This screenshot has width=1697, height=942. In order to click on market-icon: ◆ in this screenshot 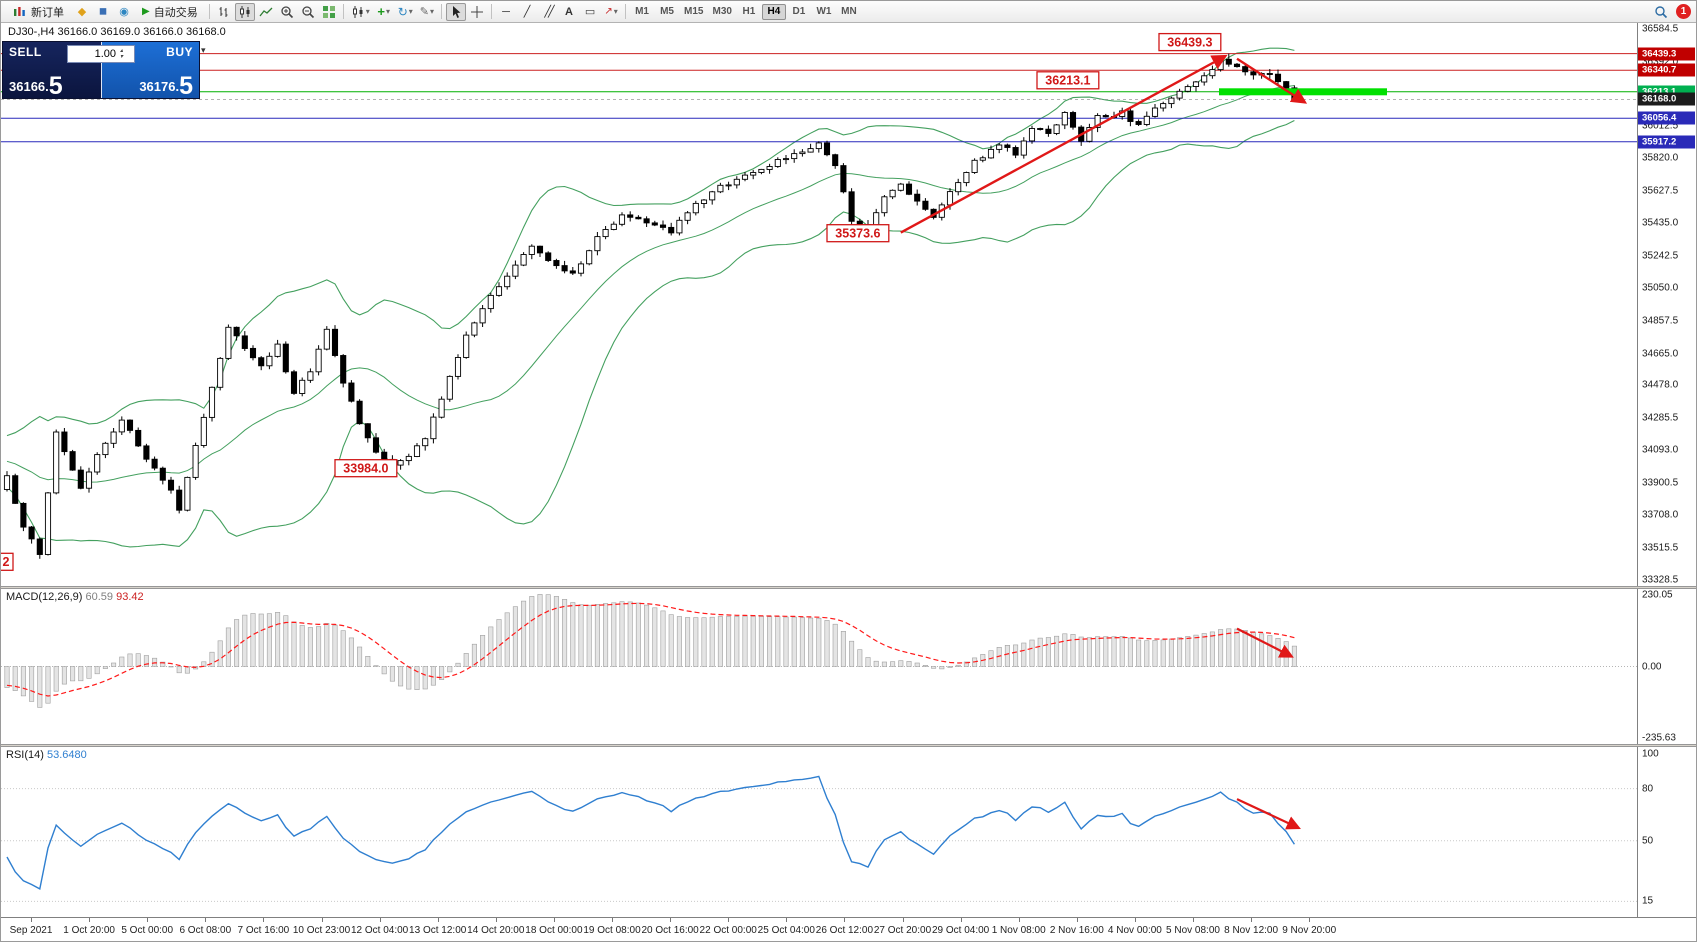, I will do `click(82, 12)`.